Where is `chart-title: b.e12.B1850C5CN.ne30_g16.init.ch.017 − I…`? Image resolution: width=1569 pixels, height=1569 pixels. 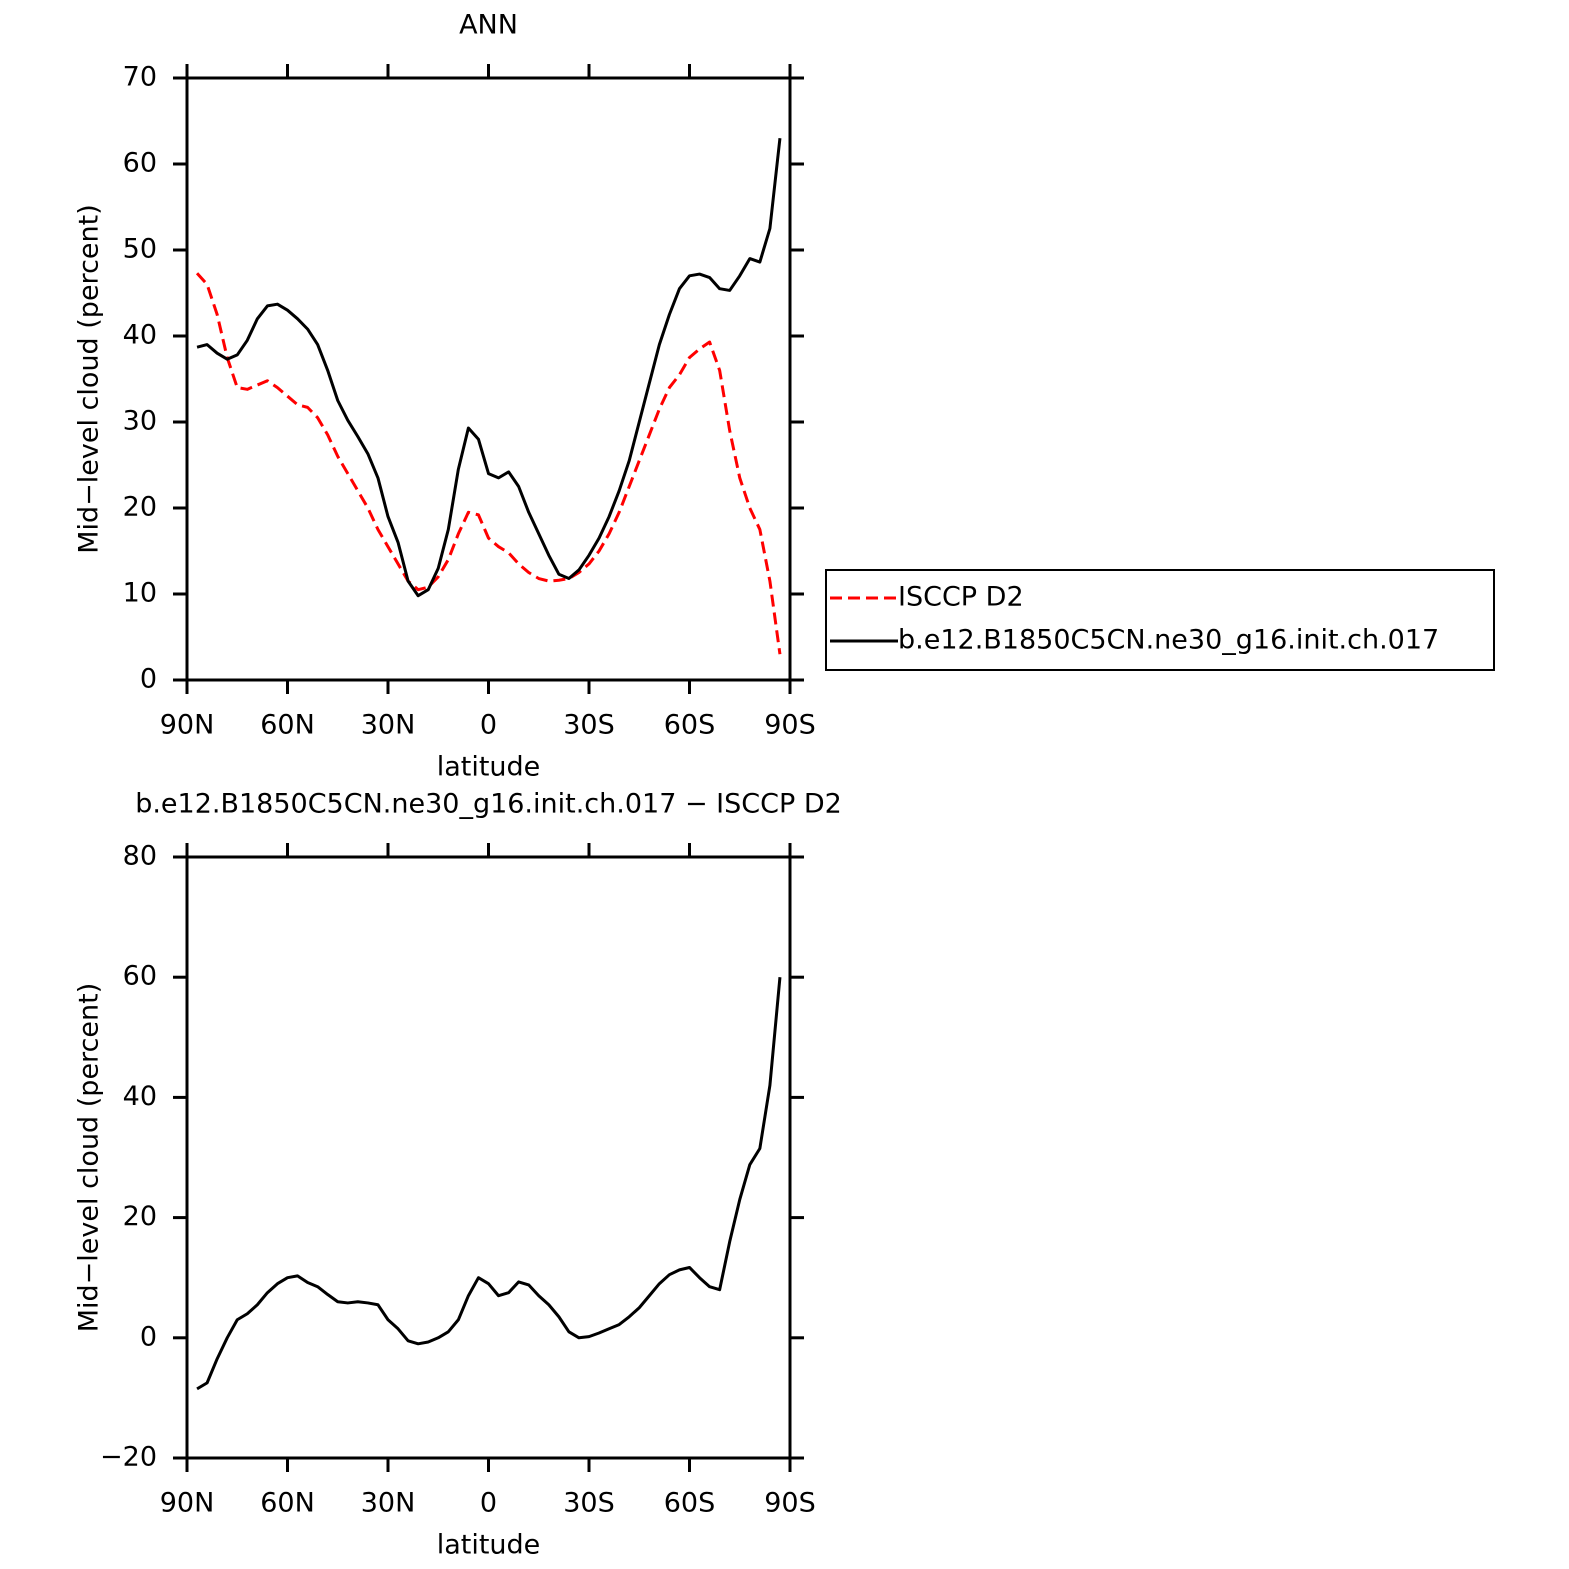 chart-title: b.e12.B1850C5CN.ne30_g16.init.ch.017 − I… is located at coordinates (488, 804).